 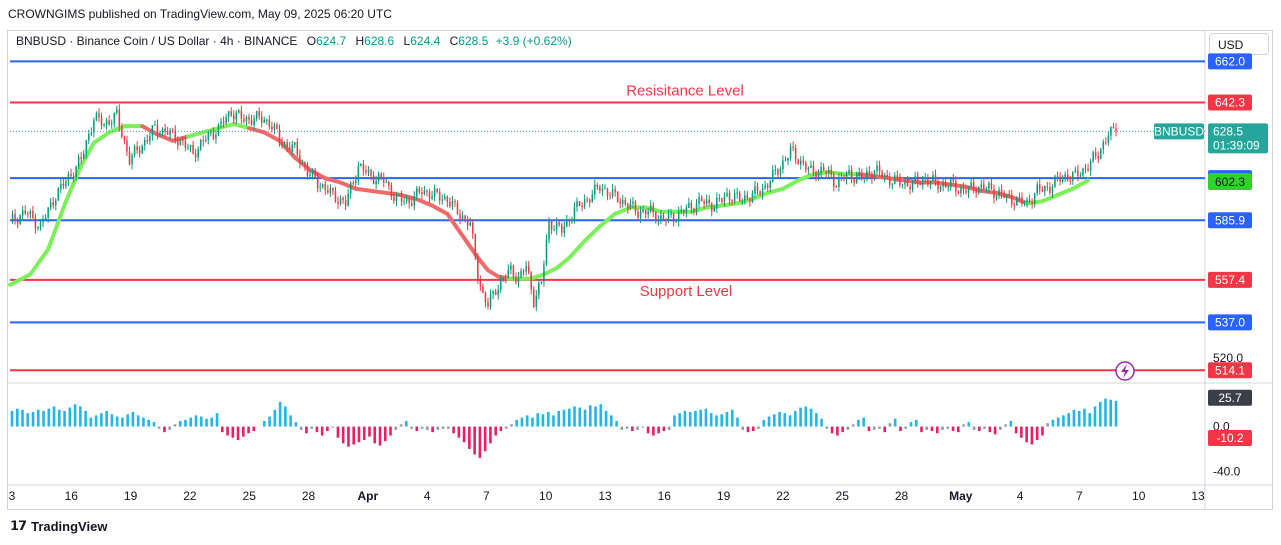 I want to click on level-label-662.0: 662.0, so click(x=1230, y=61).